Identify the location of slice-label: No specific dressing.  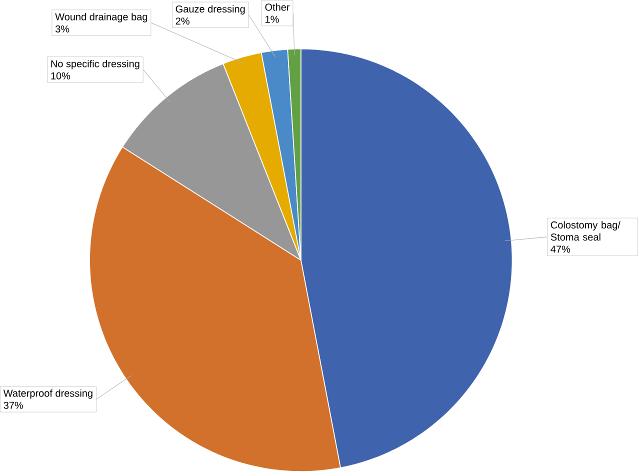
(95, 65).